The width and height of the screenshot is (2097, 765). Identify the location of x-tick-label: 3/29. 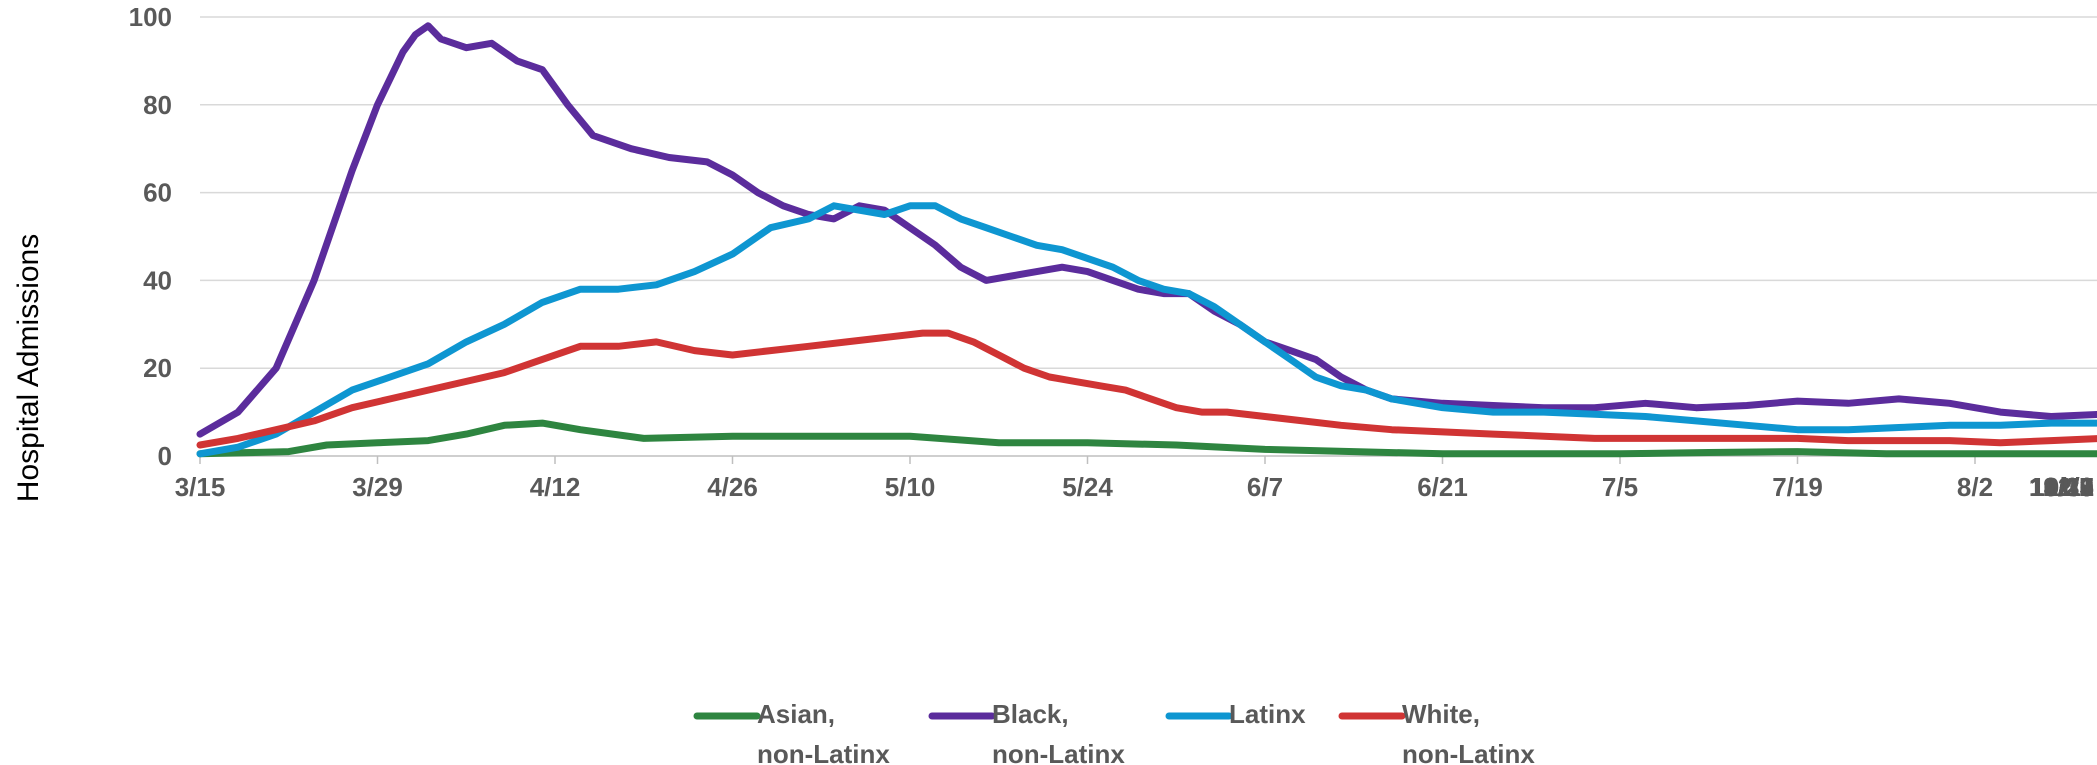
(377, 487).